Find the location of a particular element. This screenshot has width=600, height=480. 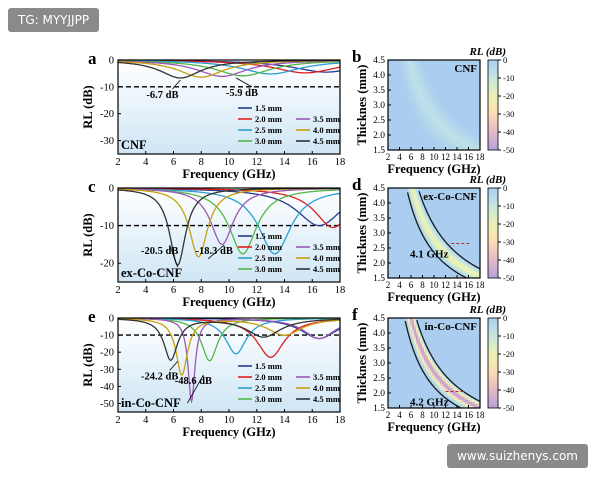

legend-label: 2.0 mm is located at coordinates (268, 247).